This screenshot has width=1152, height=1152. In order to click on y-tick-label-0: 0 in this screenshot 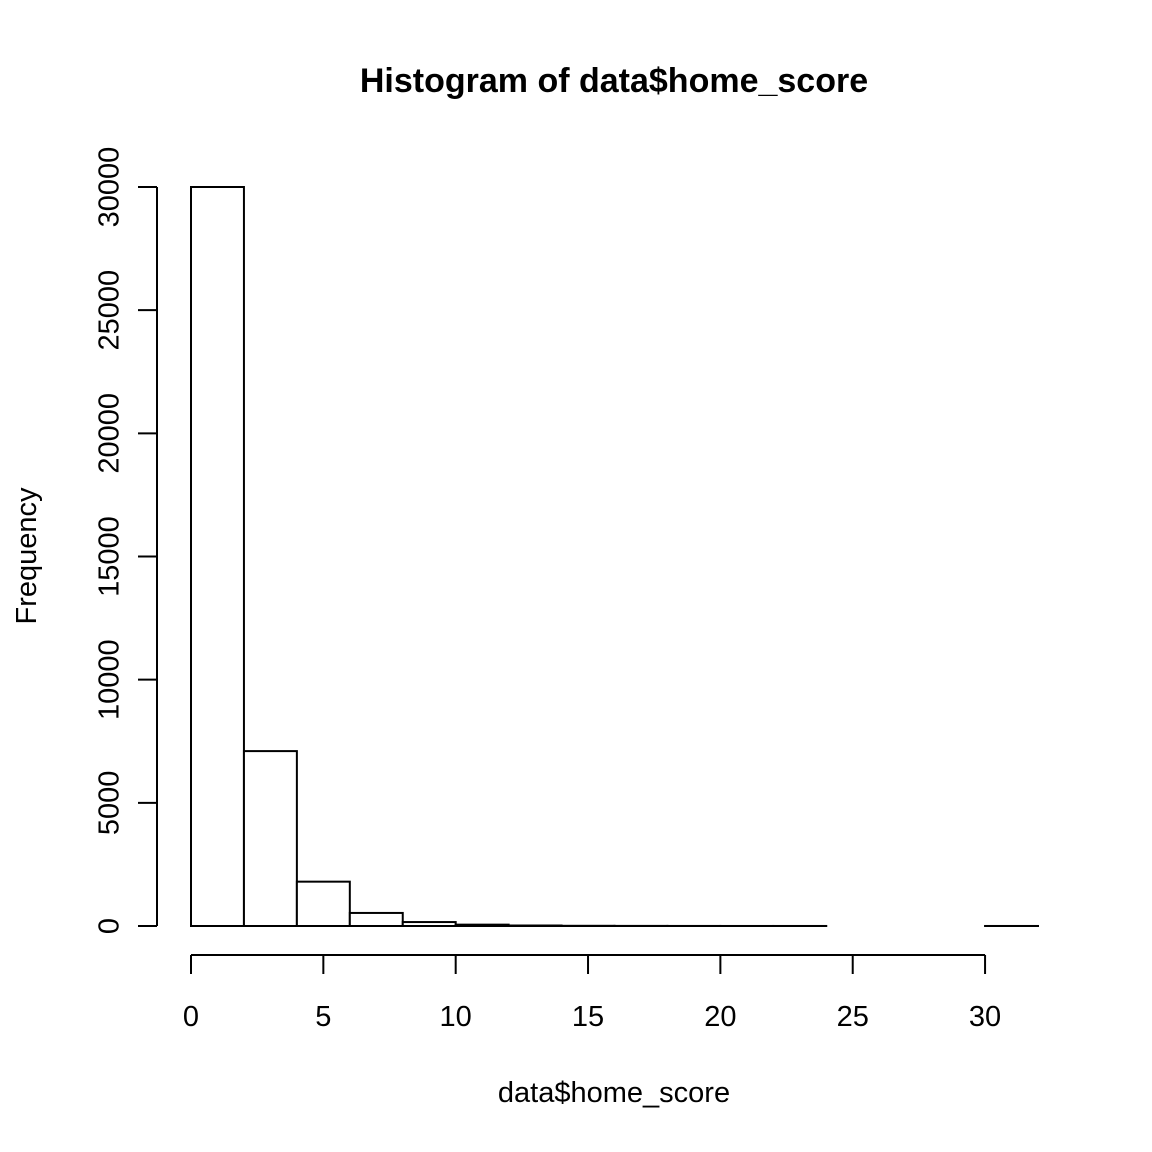, I will do `click(110, 926)`.